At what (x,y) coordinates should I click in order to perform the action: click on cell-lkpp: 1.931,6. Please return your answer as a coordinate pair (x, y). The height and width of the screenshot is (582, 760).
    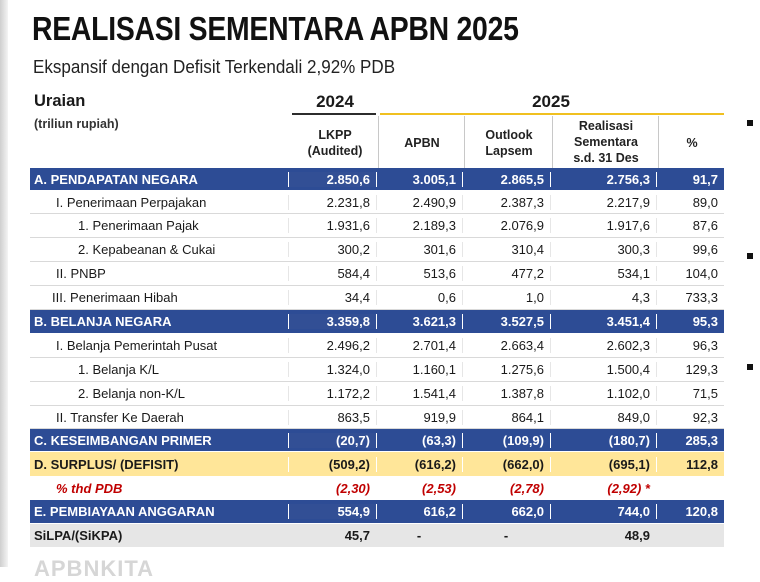
    Looking at the image, I should click on (332, 225).